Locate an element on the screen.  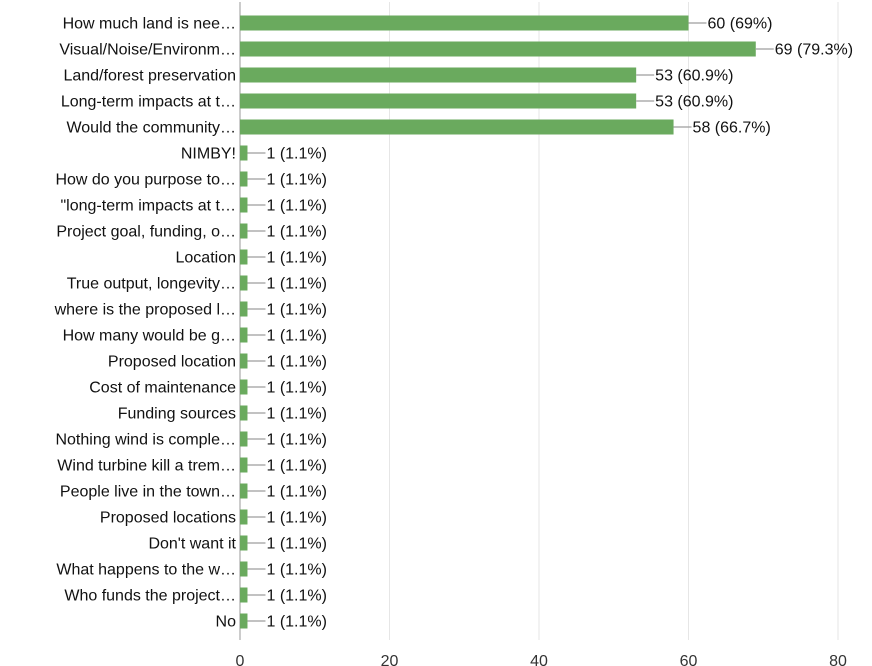
category-label: Proposed locations is located at coordinates (168, 518).